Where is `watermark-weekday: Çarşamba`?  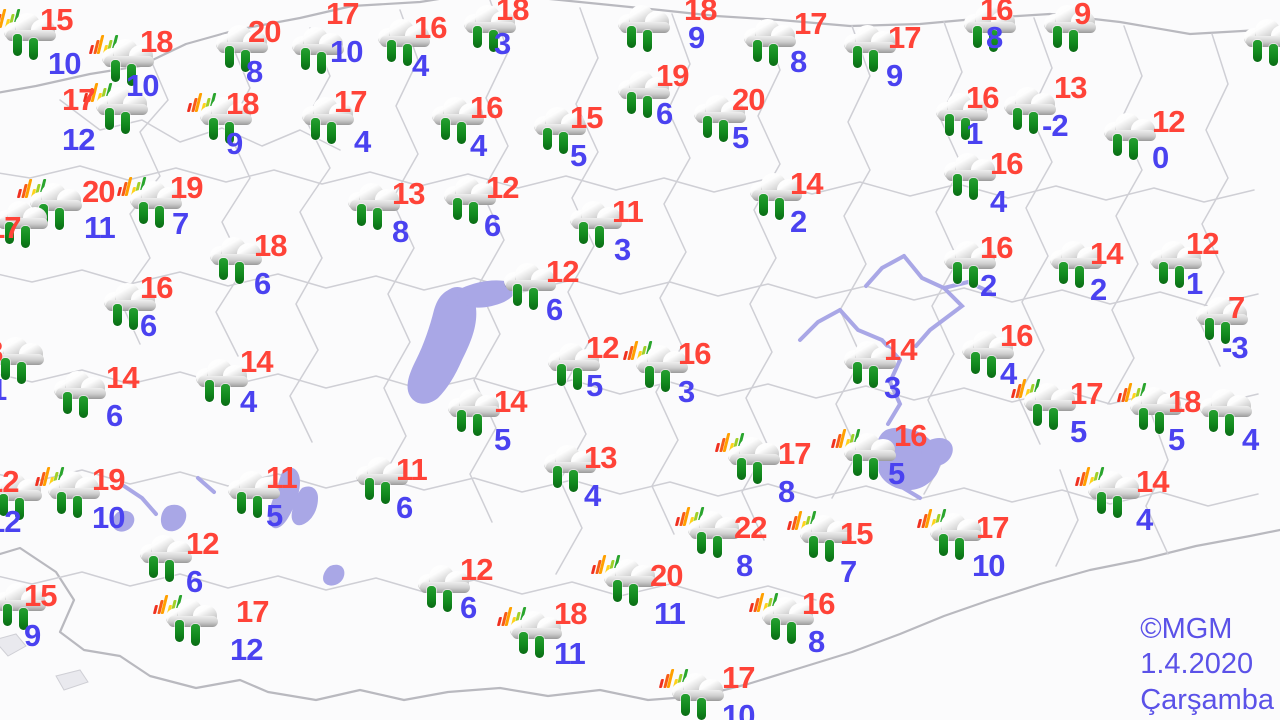 watermark-weekday: Çarşamba is located at coordinates (1207, 699).